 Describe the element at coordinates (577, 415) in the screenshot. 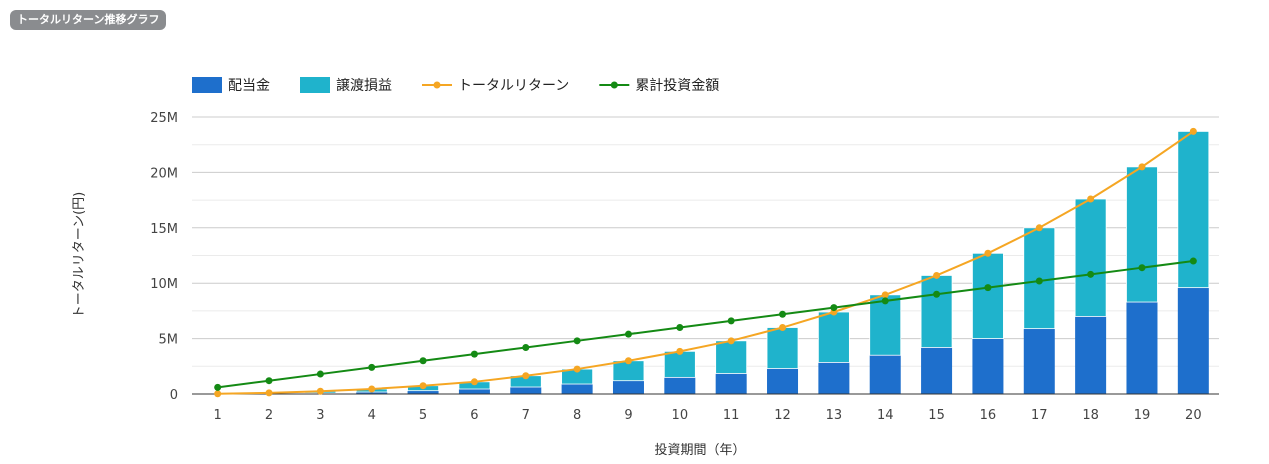

I see `x-tick-label: 8` at that location.